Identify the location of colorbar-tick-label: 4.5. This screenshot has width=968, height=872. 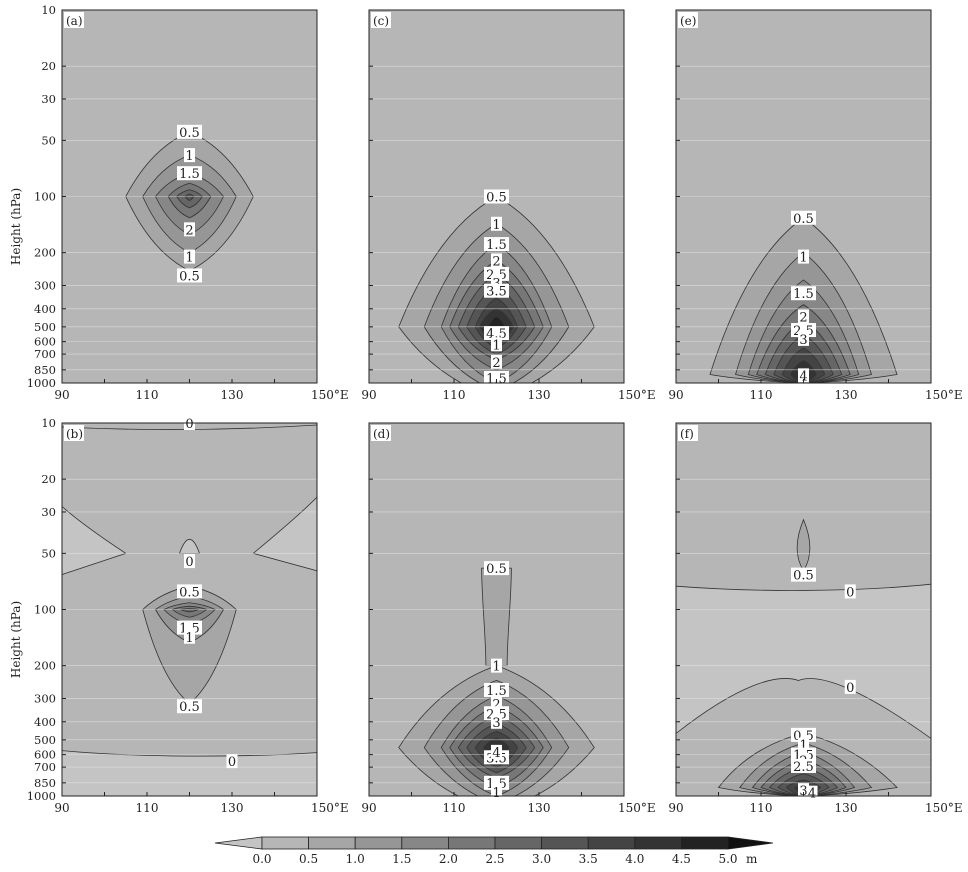
(681, 859).